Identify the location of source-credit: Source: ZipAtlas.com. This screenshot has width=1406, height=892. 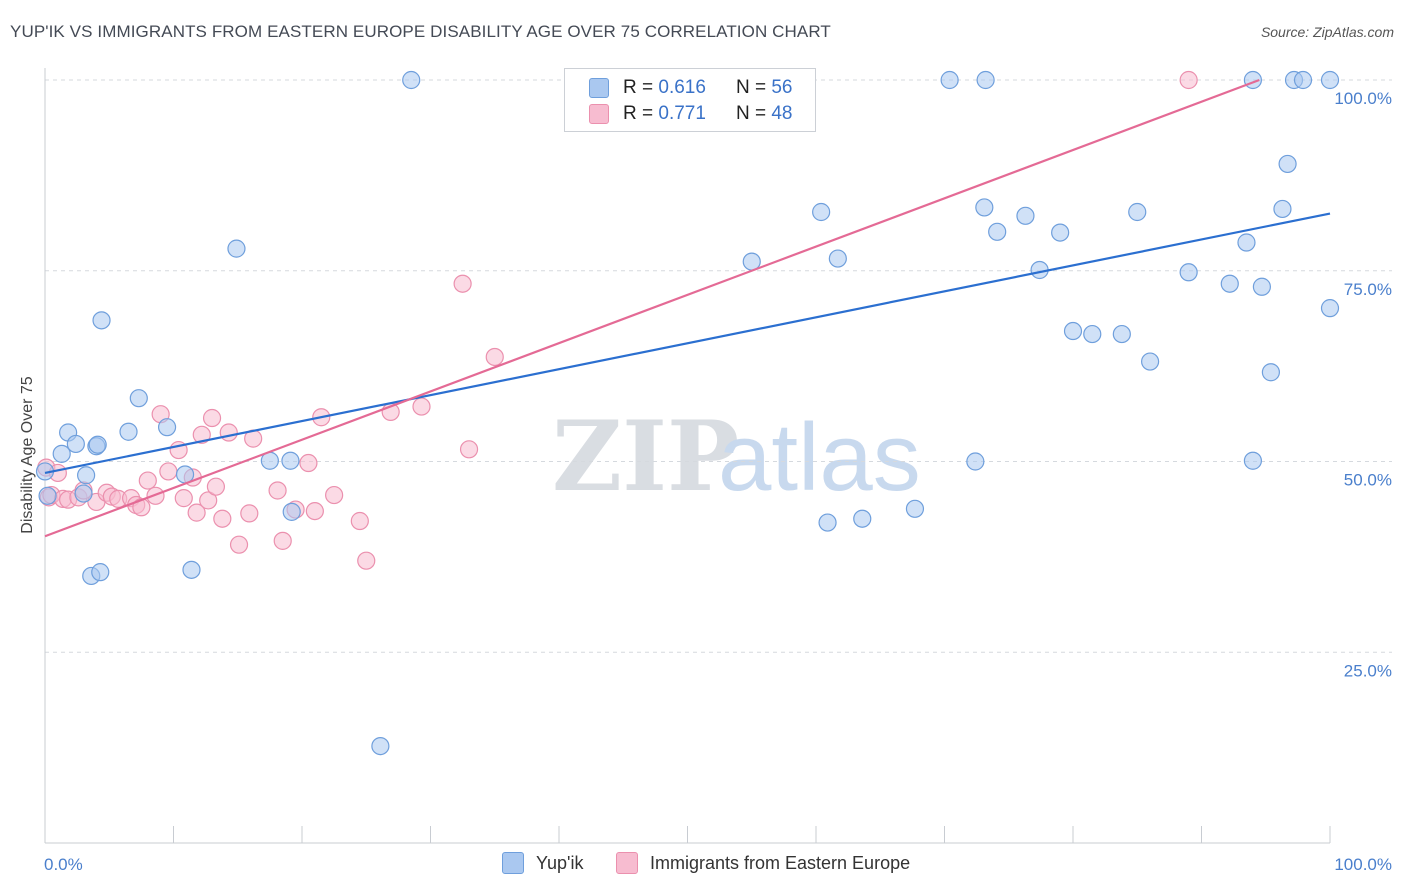
(1327, 32).